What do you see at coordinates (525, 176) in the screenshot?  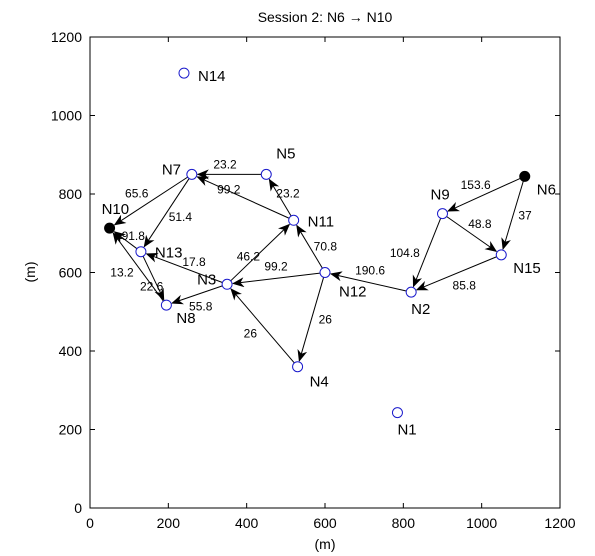 I see `node-N6` at bounding box center [525, 176].